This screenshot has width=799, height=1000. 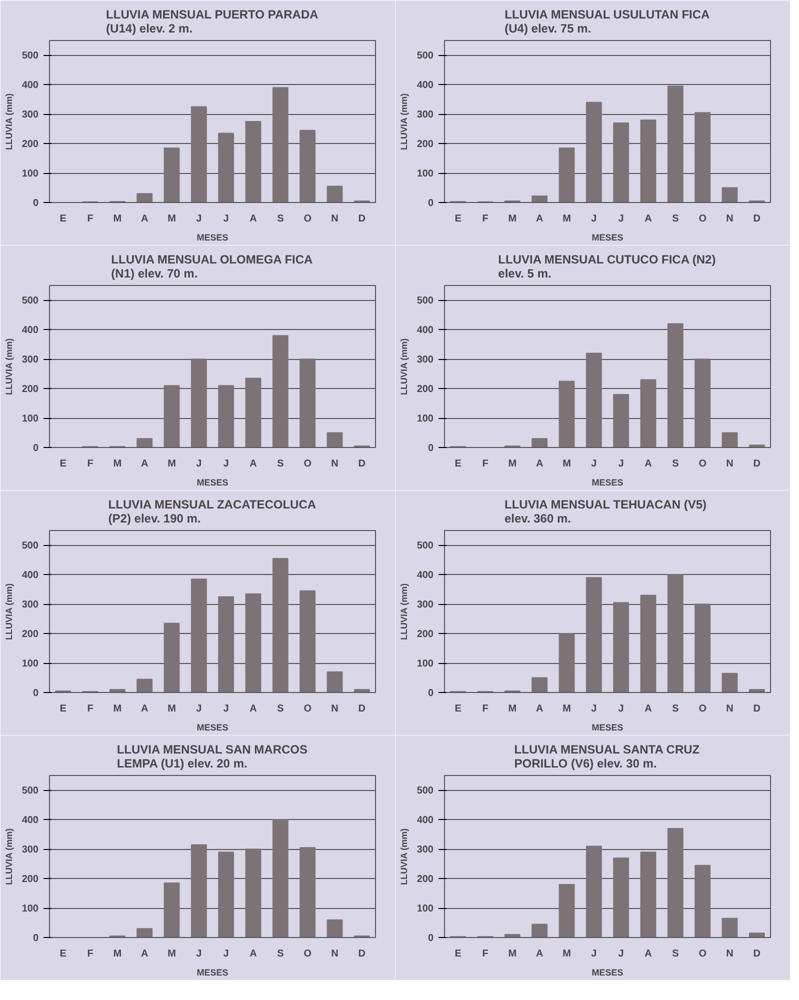 What do you see at coordinates (607, 22) in the screenshot?
I see `chart-title: LLUVIA MENSUAL USULUTAN FICA (U4) elev. 75 m.` at bounding box center [607, 22].